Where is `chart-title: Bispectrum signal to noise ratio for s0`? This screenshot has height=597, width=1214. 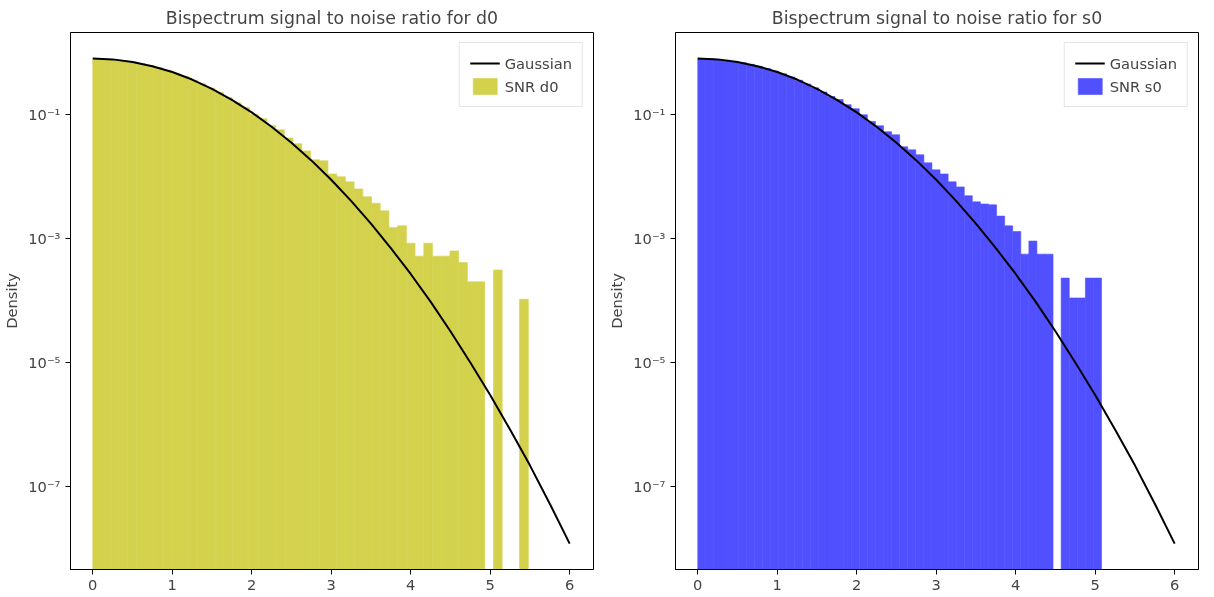
chart-title: Bispectrum signal to noise ratio for s0 is located at coordinates (937, 17).